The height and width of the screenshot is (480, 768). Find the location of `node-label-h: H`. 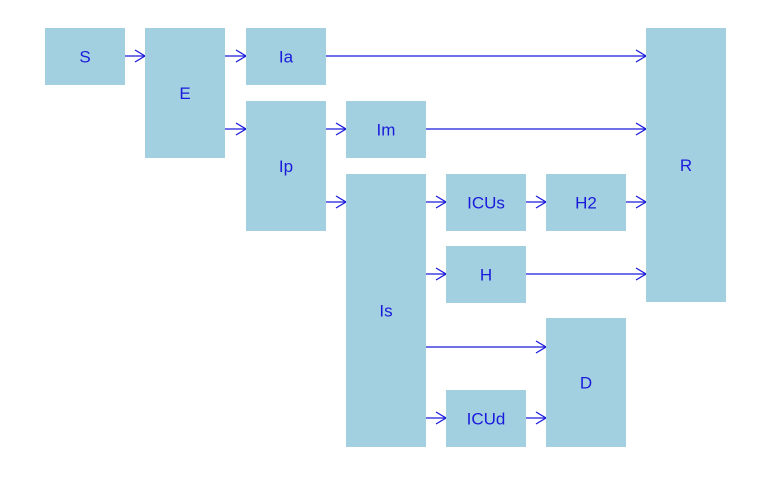

node-label-h: H is located at coordinates (486, 275).